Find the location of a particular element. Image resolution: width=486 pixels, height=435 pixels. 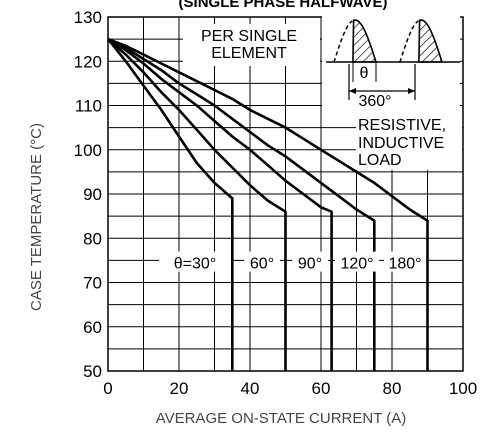

per-element-label-2: ELEMENT is located at coordinates (249, 53).